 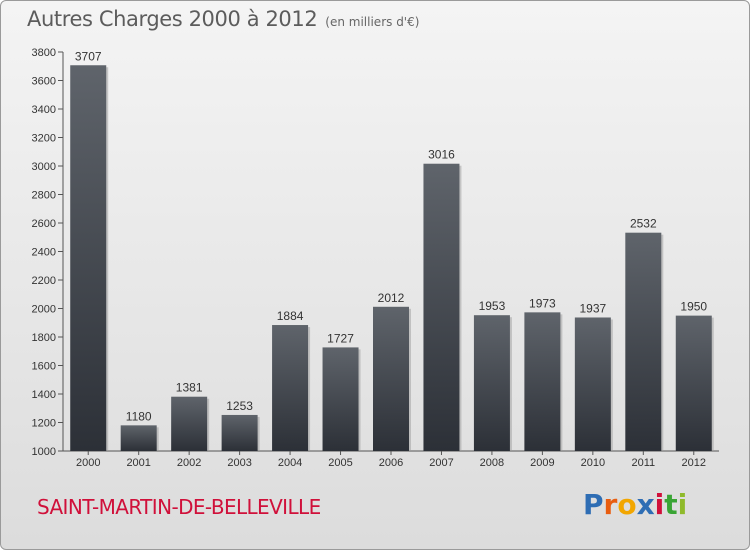 What do you see at coordinates (290, 316) in the screenshot?
I see `data-label: 1884` at bounding box center [290, 316].